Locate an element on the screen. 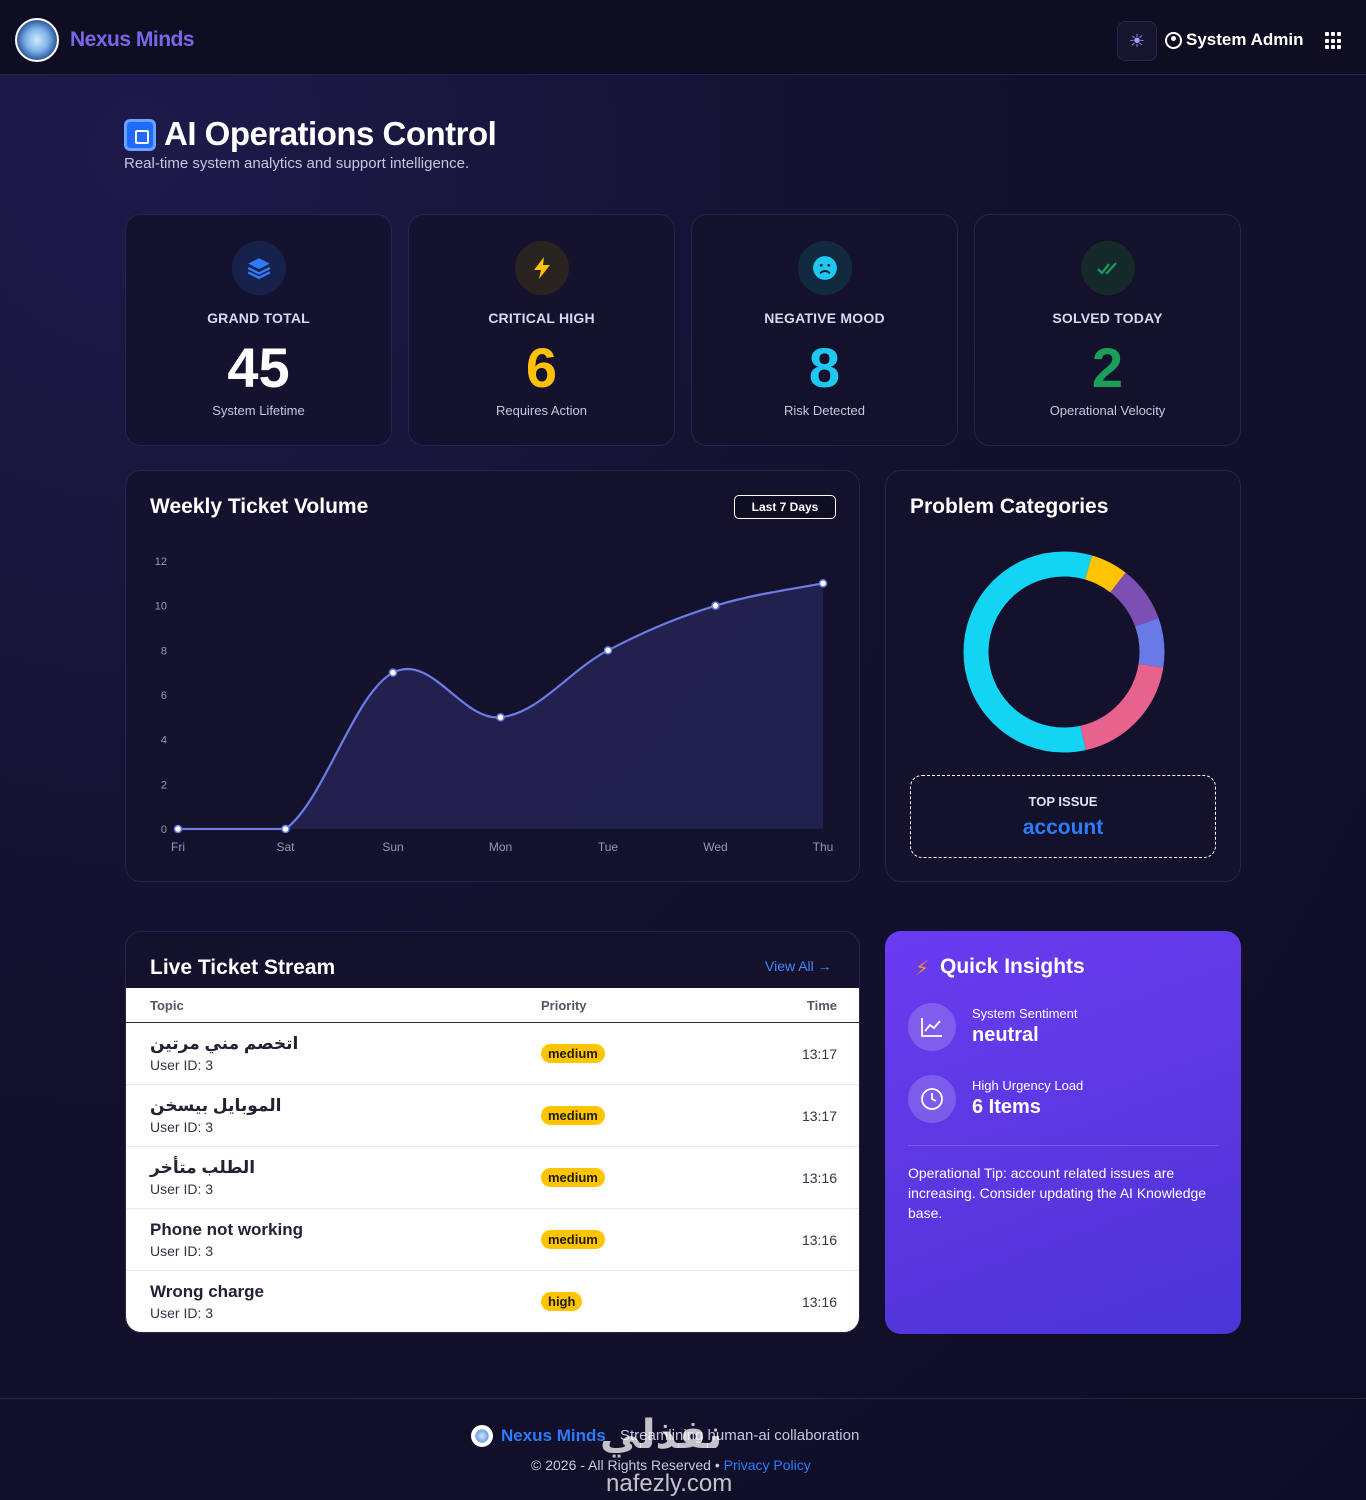 This screenshot has width=1366, height=1500. stat-value: 8 is located at coordinates (824, 367).